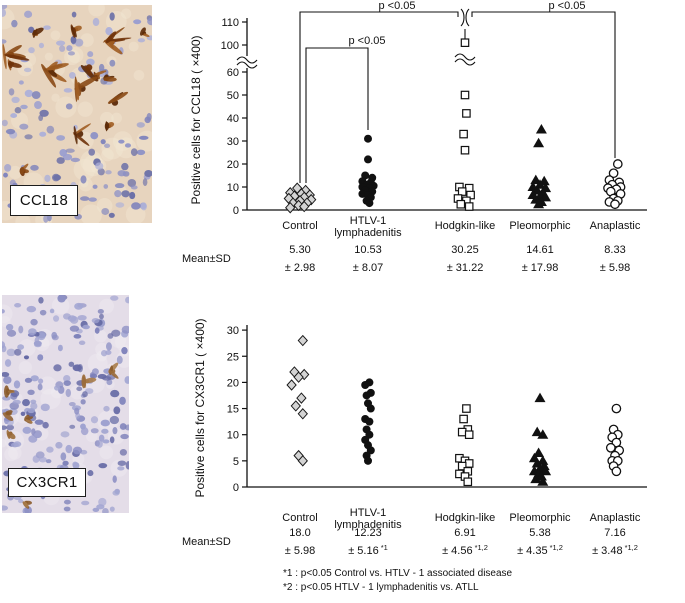 Image resolution: width=685 pixels, height=603 pixels. What do you see at coordinates (615, 268) in the screenshot?
I see `sd-value: ± 5.98` at bounding box center [615, 268].